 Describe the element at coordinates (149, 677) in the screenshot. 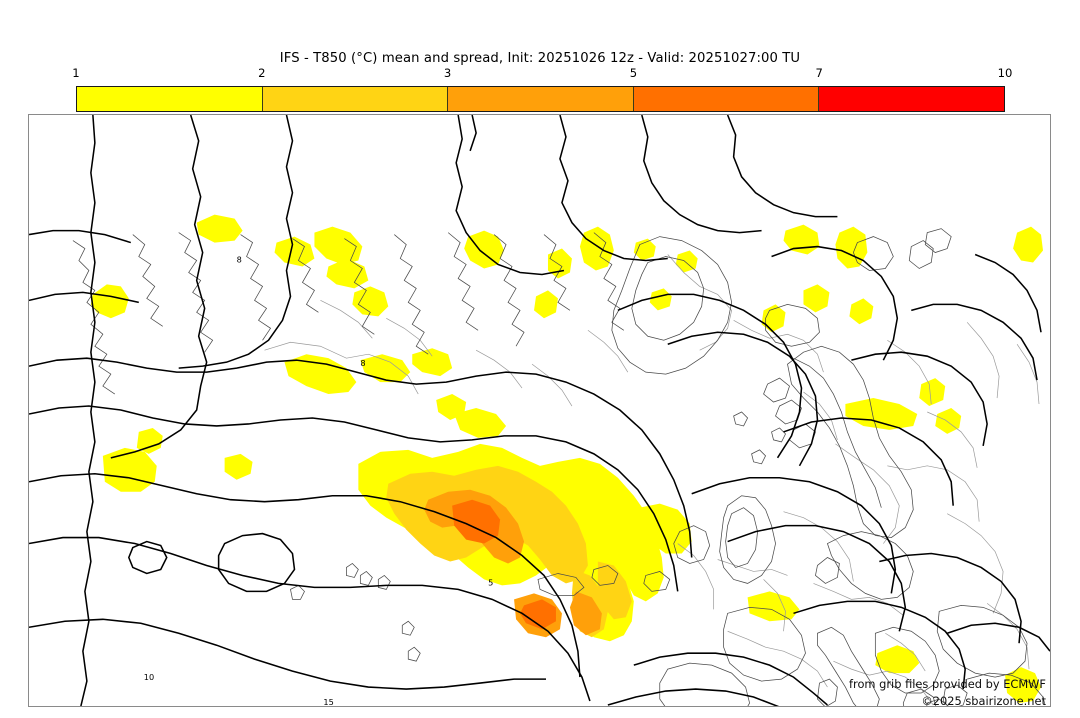

I see `contour-label-10: 10` at that location.